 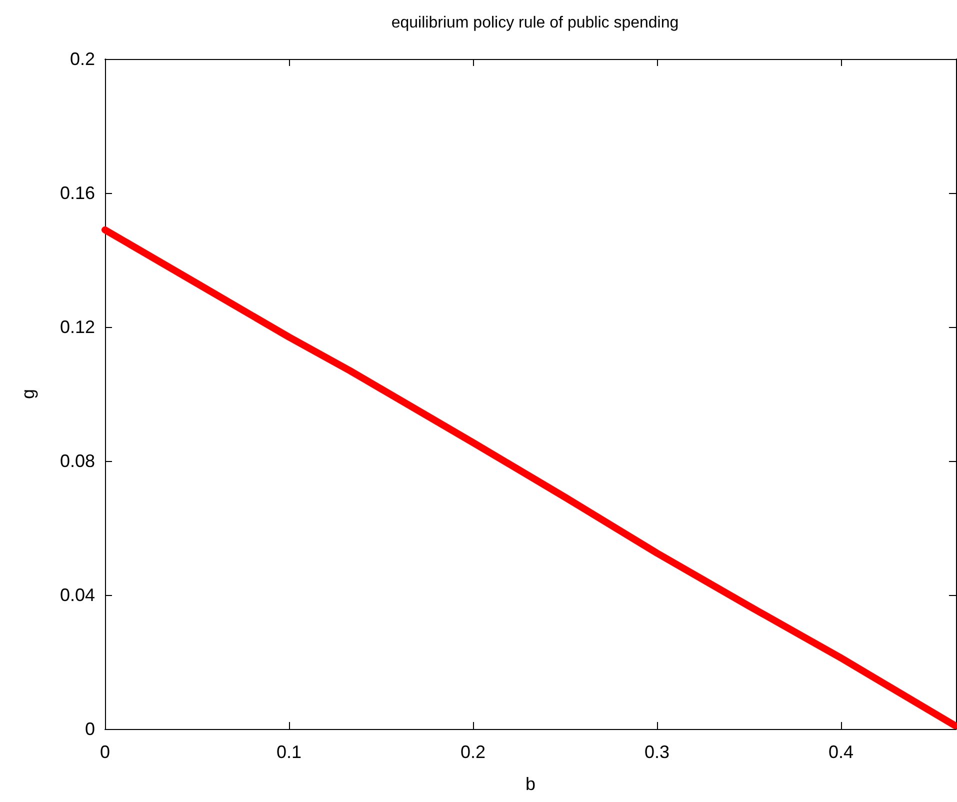 What do you see at coordinates (89, 729) in the screenshot?
I see `y-tick-label: 0` at bounding box center [89, 729].